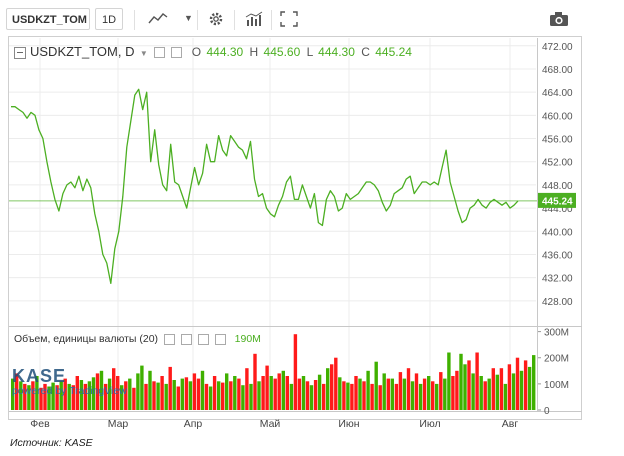 The image size is (624, 456). I want to click on camera-icon, so click(559, 19).